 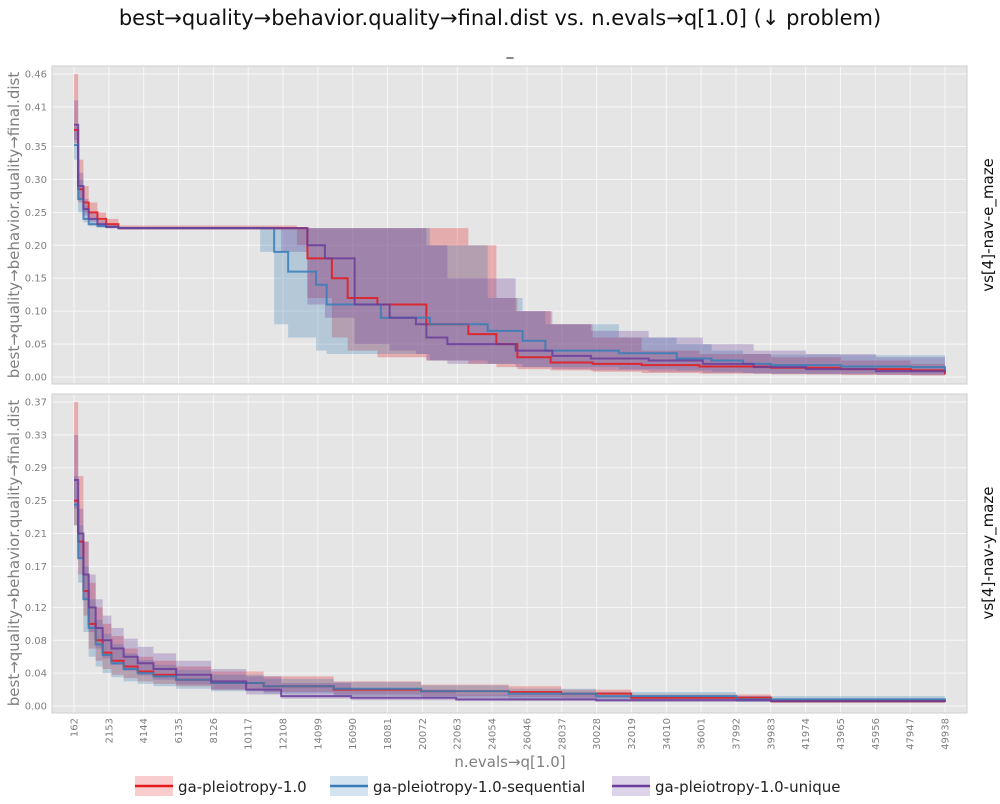 What do you see at coordinates (748, 787) in the screenshot?
I see `legend-label: ga-pleiotropy-1.0-unique` at bounding box center [748, 787].